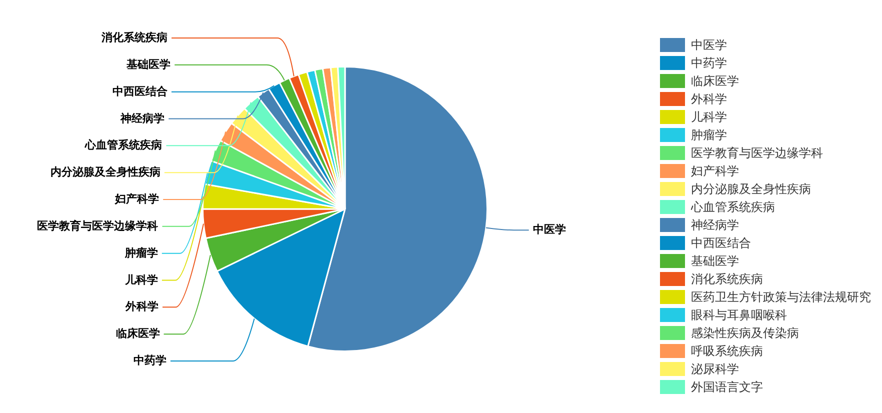 This screenshot has width=882, height=413. I want to click on legend-label: 神经病学, so click(715, 225).